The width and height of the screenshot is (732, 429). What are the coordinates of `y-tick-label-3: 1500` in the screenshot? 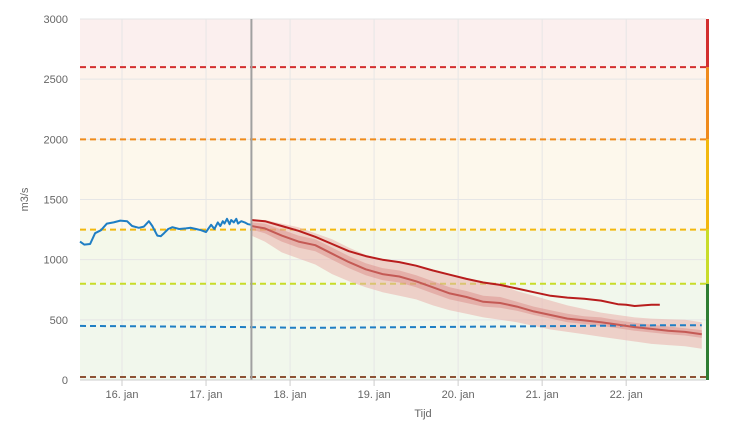 It's located at (56, 201).